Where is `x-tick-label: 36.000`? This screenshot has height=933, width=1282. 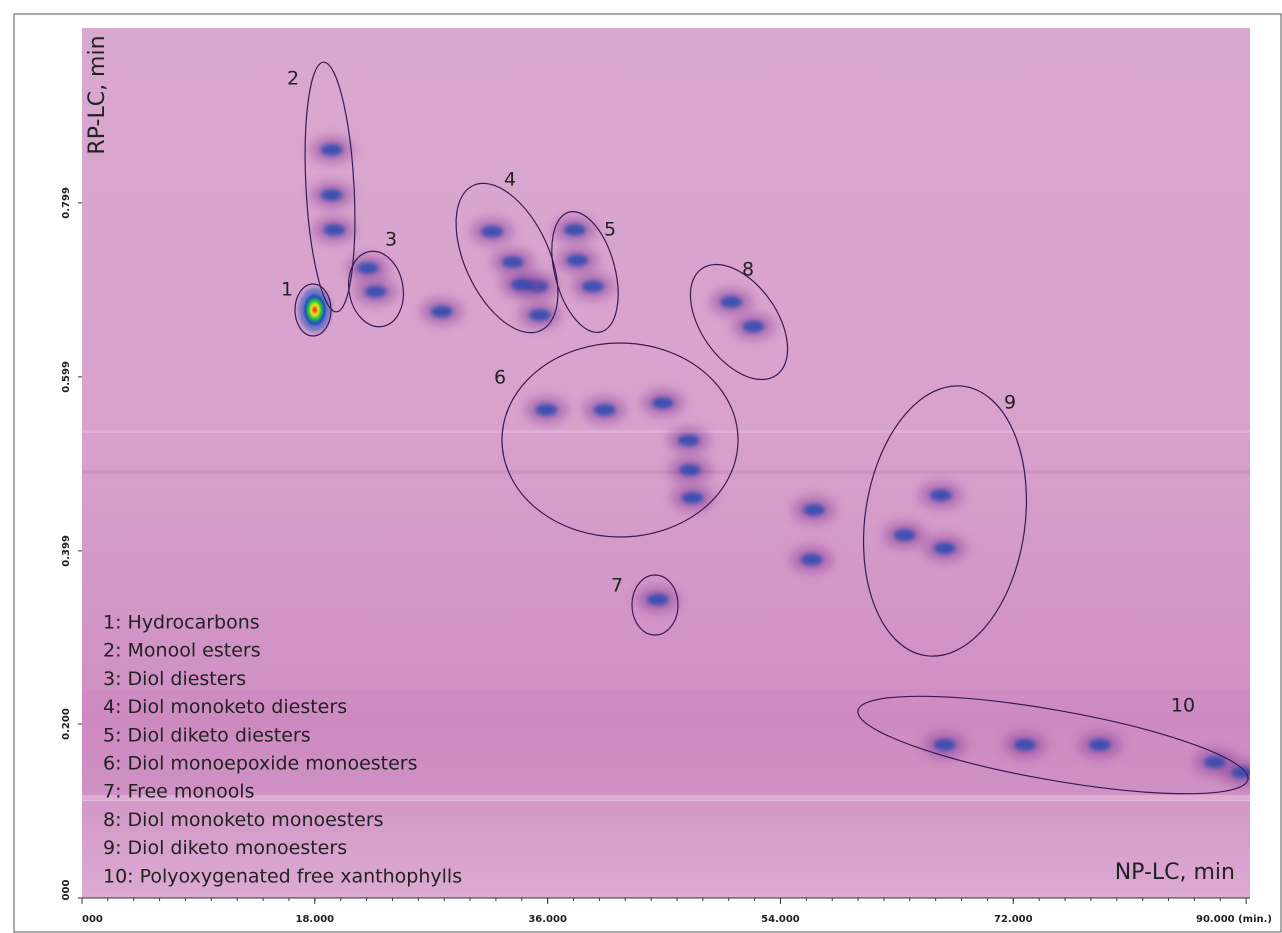
x-tick-label: 36.000 is located at coordinates (547, 919).